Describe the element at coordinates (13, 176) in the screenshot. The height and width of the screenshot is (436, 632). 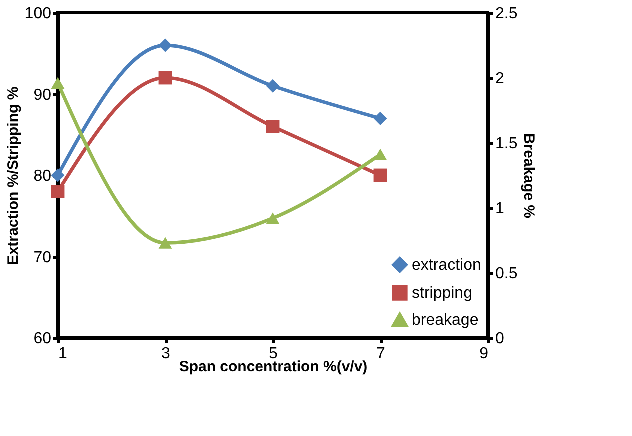
I see `y-axis-title: Extraction %/Stripping %` at that location.